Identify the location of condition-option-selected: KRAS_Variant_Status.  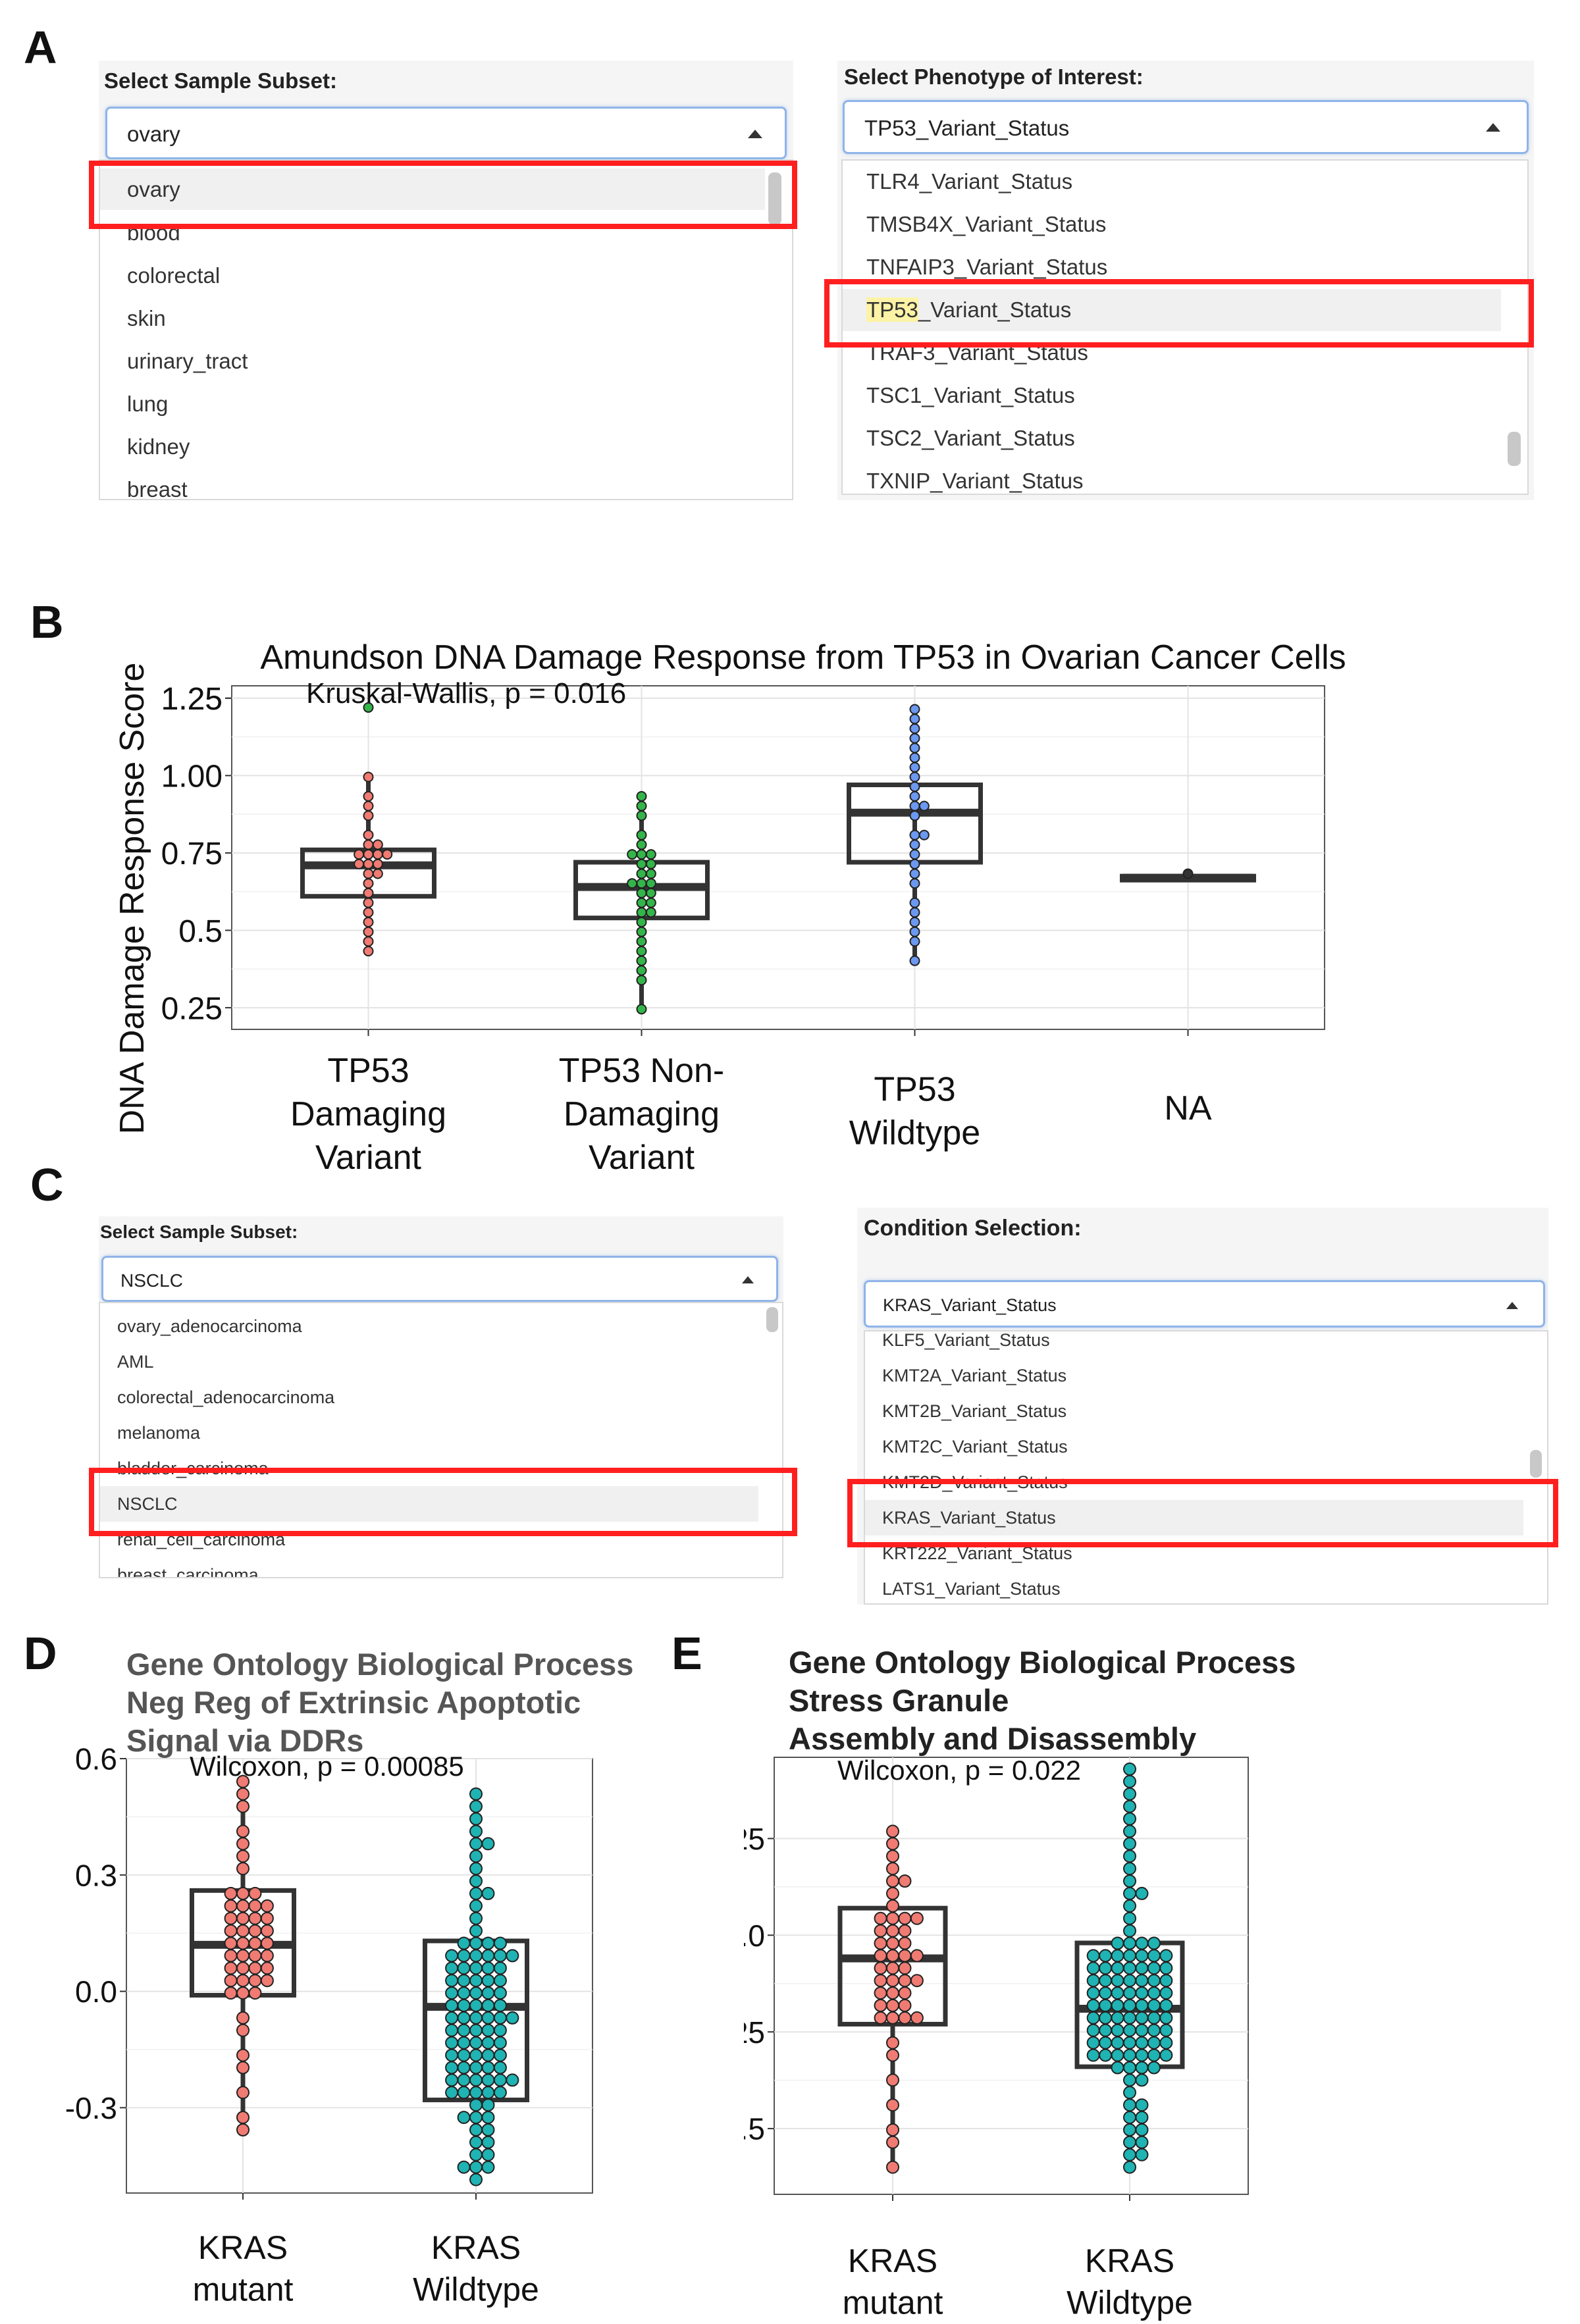
(1194, 1518).